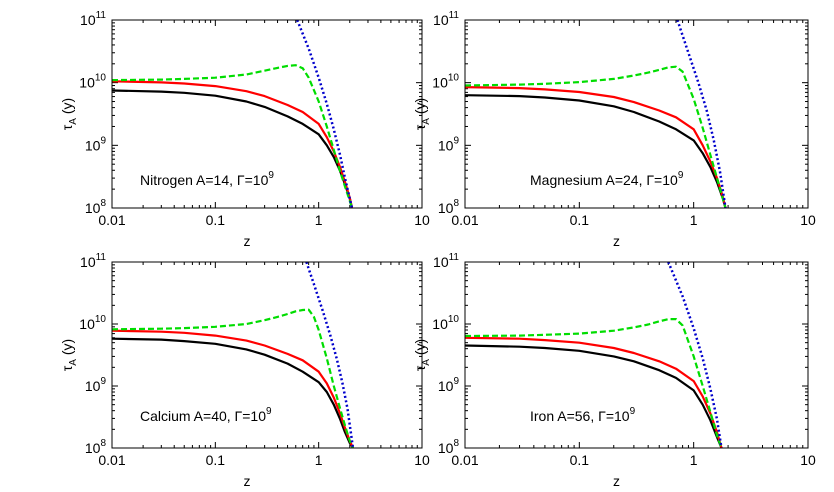  What do you see at coordinates (207, 179) in the screenshot?
I see `panel-annotation: Nitrogen A=14, Γ=109` at bounding box center [207, 179].